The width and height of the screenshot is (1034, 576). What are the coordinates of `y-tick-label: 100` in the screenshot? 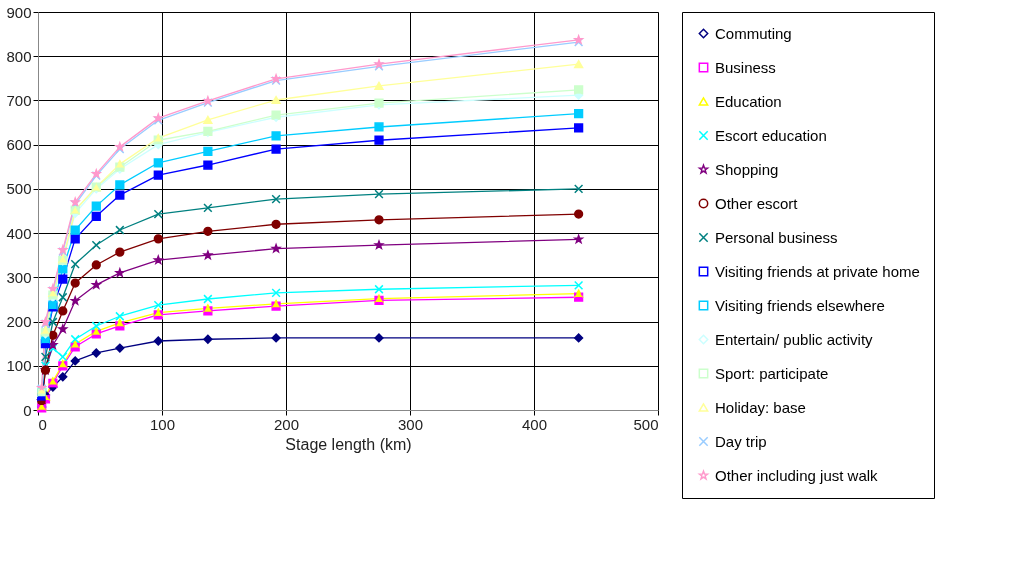 It's located at (19, 366).